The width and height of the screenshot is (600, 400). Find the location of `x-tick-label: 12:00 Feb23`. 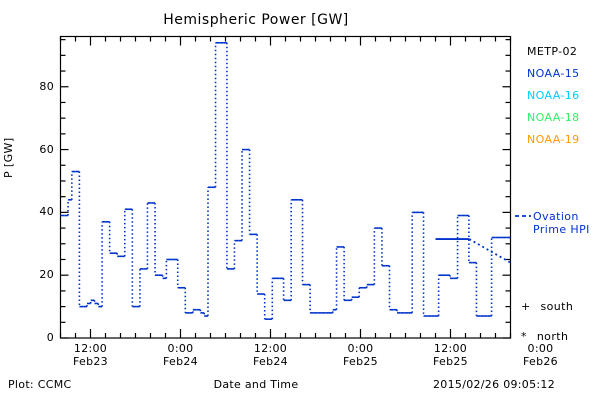

x-tick-label: 12:00 Feb23 is located at coordinates (91, 355).